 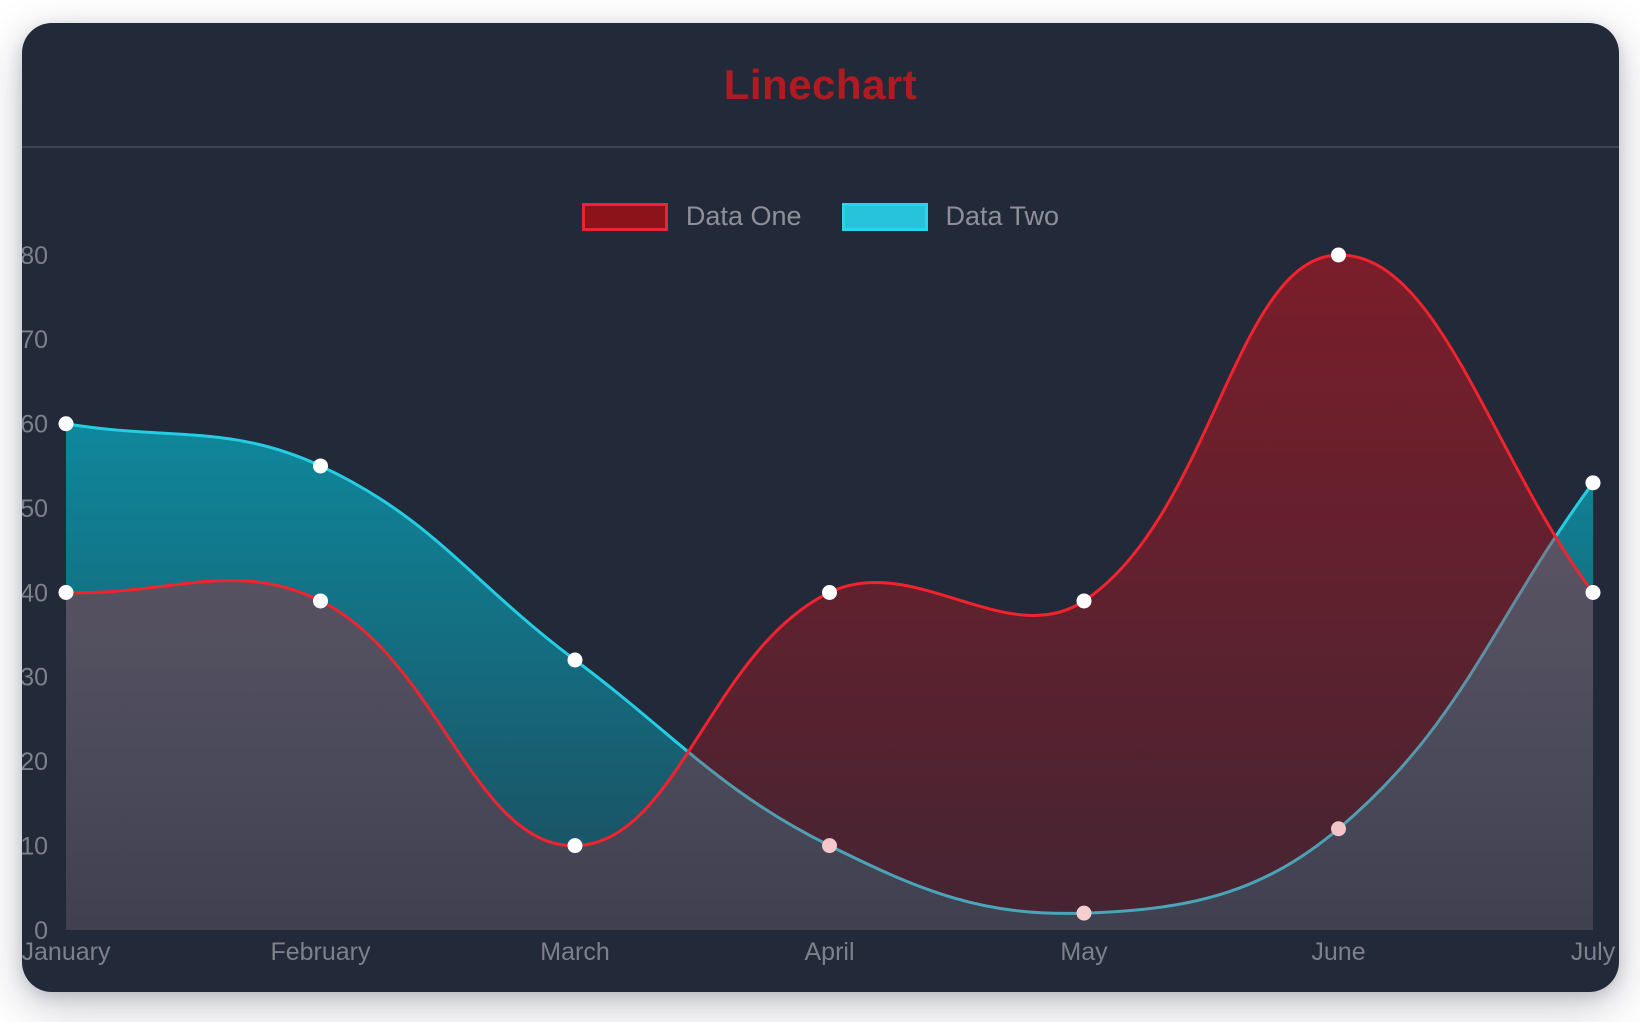 What do you see at coordinates (320, 952) in the screenshot?
I see `x-axis-label: February` at bounding box center [320, 952].